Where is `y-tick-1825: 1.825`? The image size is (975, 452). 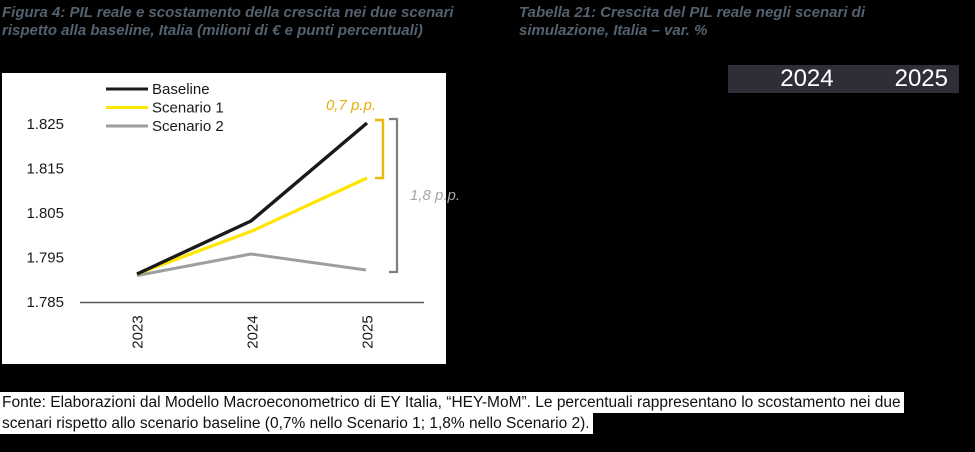
y-tick-1825: 1.825 is located at coordinates (45, 124).